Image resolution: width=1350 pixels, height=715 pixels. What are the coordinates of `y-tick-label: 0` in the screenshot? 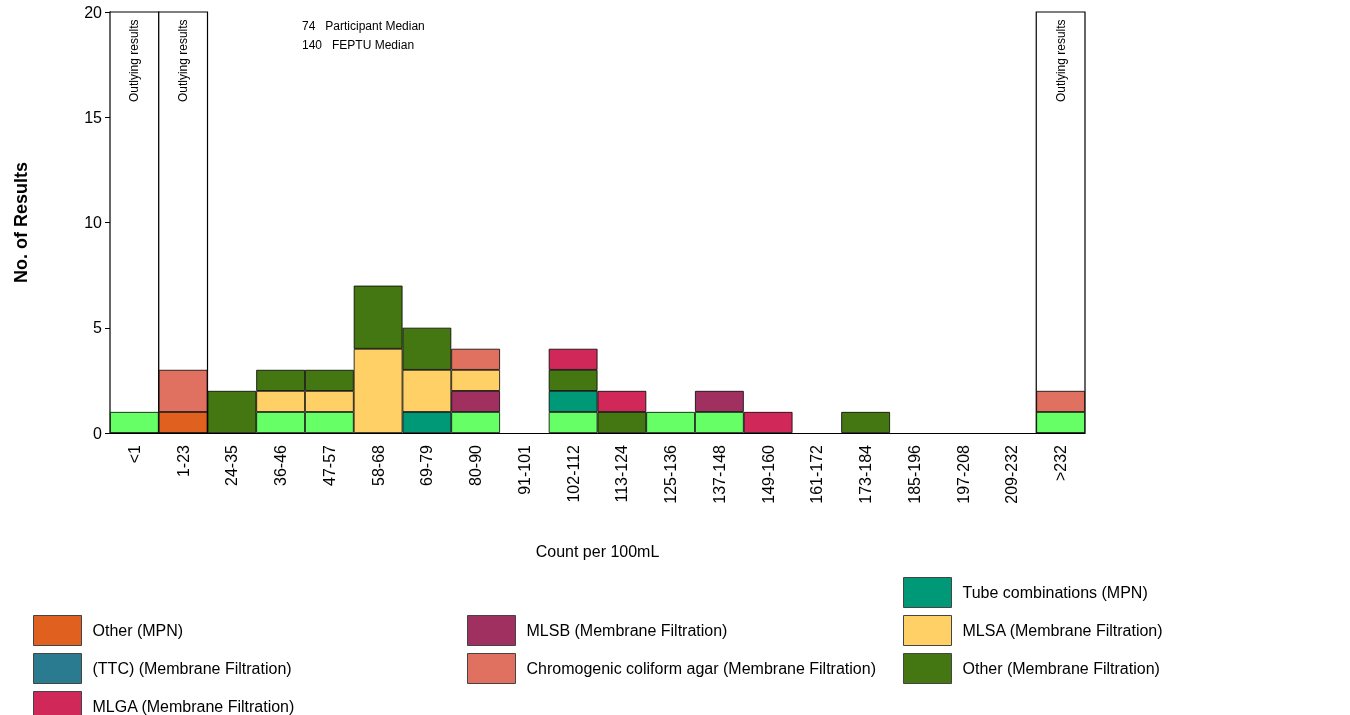 It's located at (98, 433).